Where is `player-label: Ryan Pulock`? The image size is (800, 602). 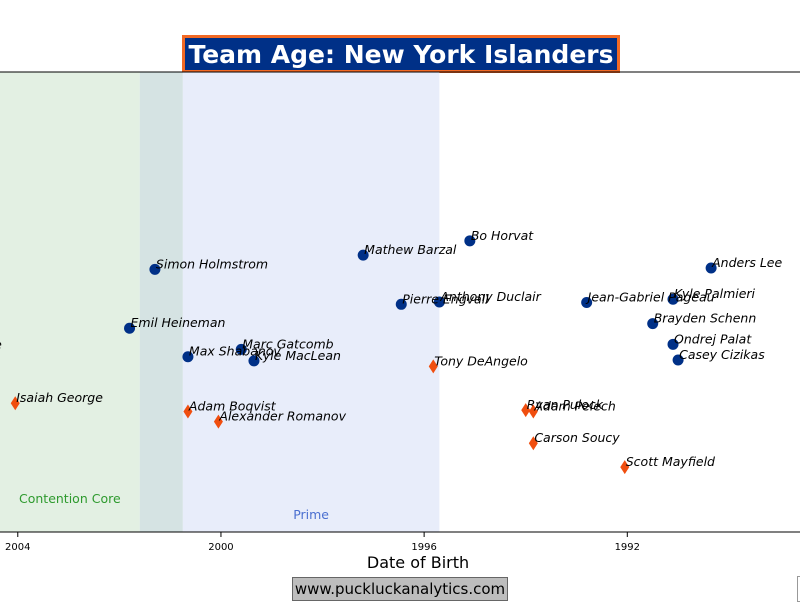 player-label: Ryan Pulock is located at coordinates (565, 404).